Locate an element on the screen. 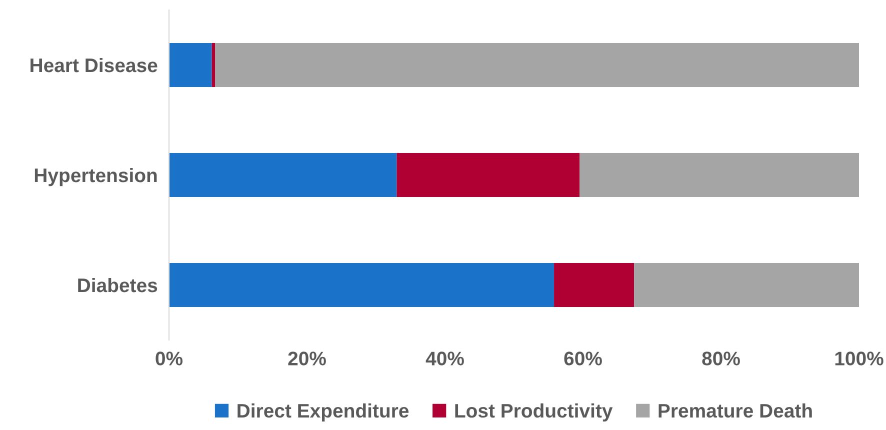 This screenshot has height=430, width=886. y-tick-label: Hypertension is located at coordinates (95, 177).